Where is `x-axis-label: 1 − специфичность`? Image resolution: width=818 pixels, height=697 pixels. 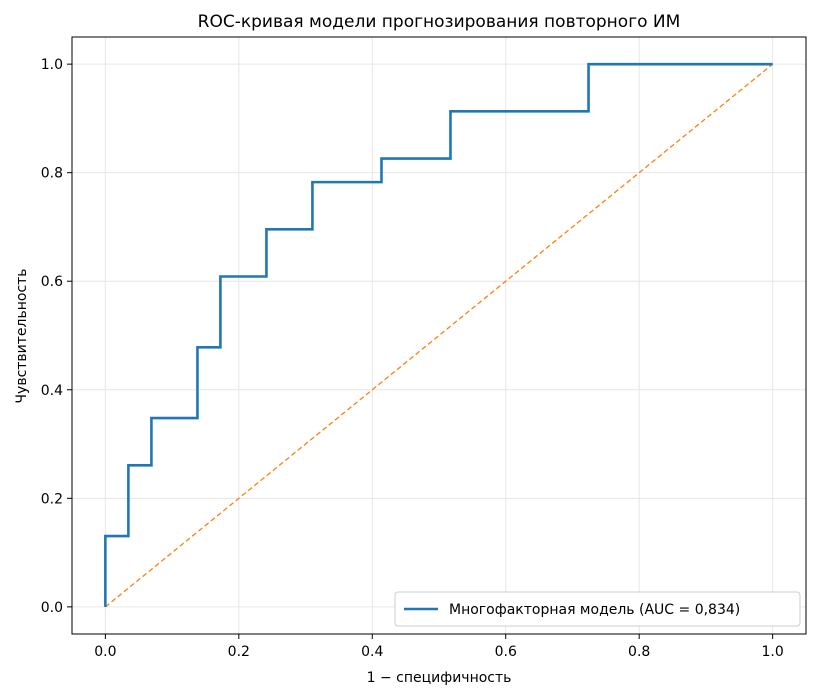 x-axis-label: 1 − специфичность is located at coordinates (439, 678).